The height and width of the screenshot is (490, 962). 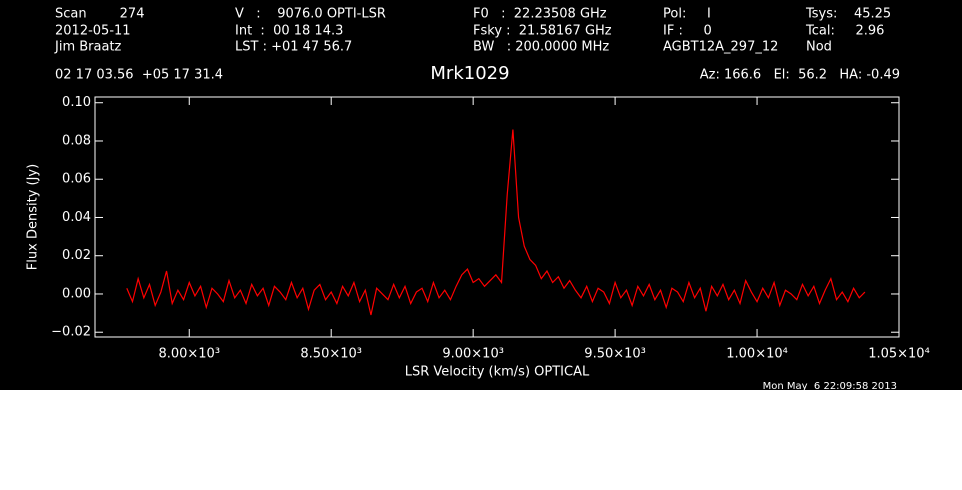 What do you see at coordinates (76, 140) in the screenshot?
I see `y-tick-label: 0.08` at bounding box center [76, 140].